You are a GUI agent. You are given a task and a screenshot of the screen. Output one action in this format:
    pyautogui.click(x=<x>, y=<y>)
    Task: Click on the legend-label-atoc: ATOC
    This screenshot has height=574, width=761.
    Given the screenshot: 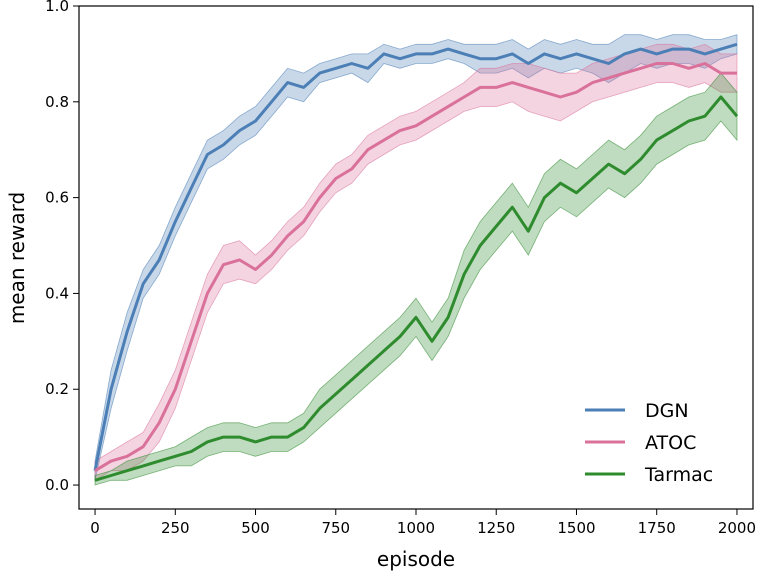 What is the action you would take?
    pyautogui.click(x=670, y=443)
    